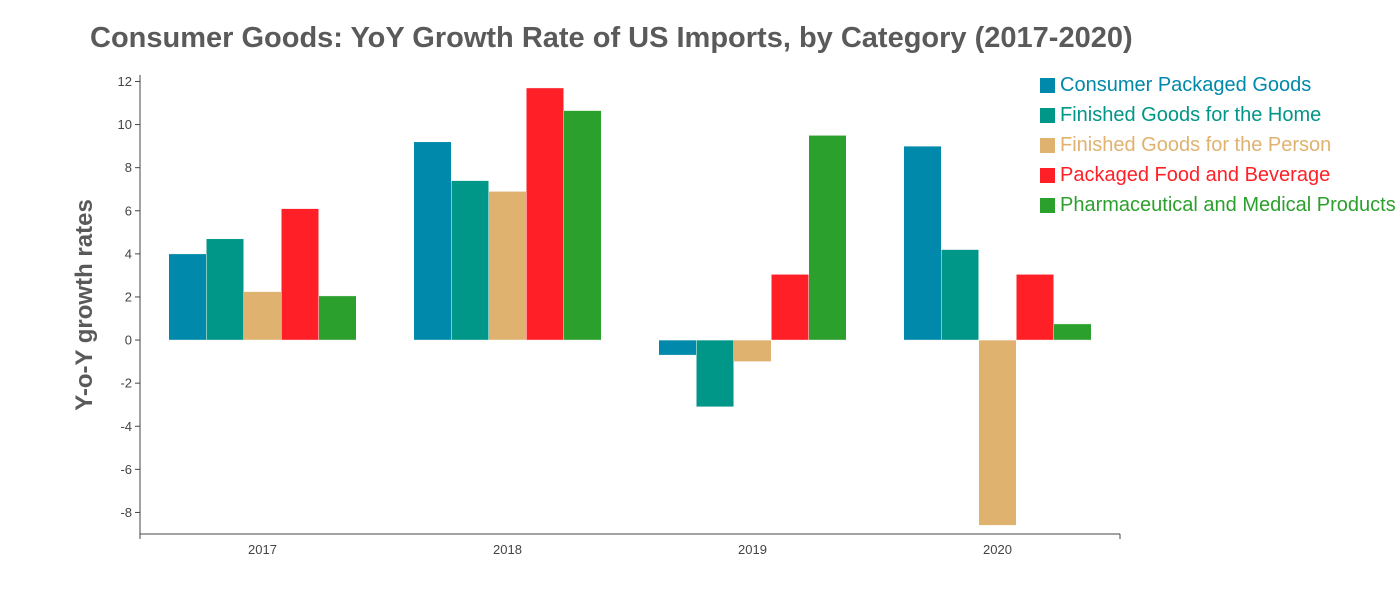 The image size is (1400, 600). I want to click on legend-item: Packaged Food and Beverage, so click(1218, 175).